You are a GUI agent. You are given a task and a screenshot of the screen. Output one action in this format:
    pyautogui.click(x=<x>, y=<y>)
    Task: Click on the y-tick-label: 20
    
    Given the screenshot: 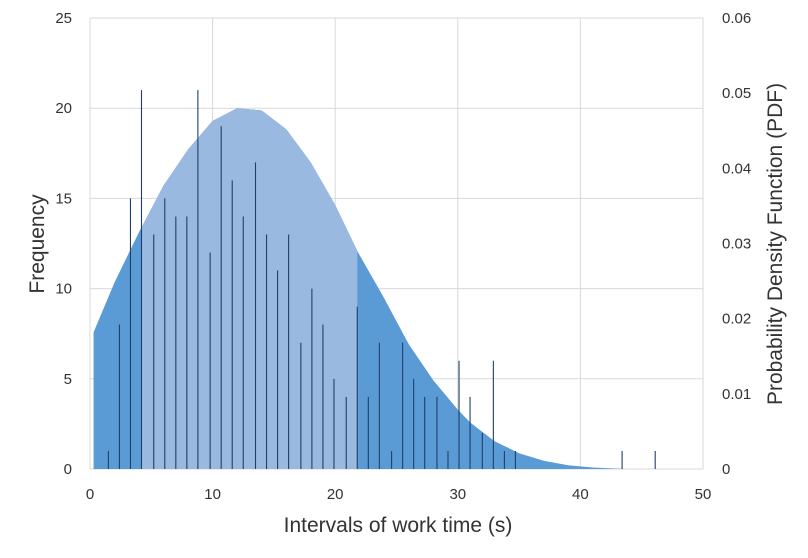 What is the action you would take?
    pyautogui.click(x=63, y=108)
    